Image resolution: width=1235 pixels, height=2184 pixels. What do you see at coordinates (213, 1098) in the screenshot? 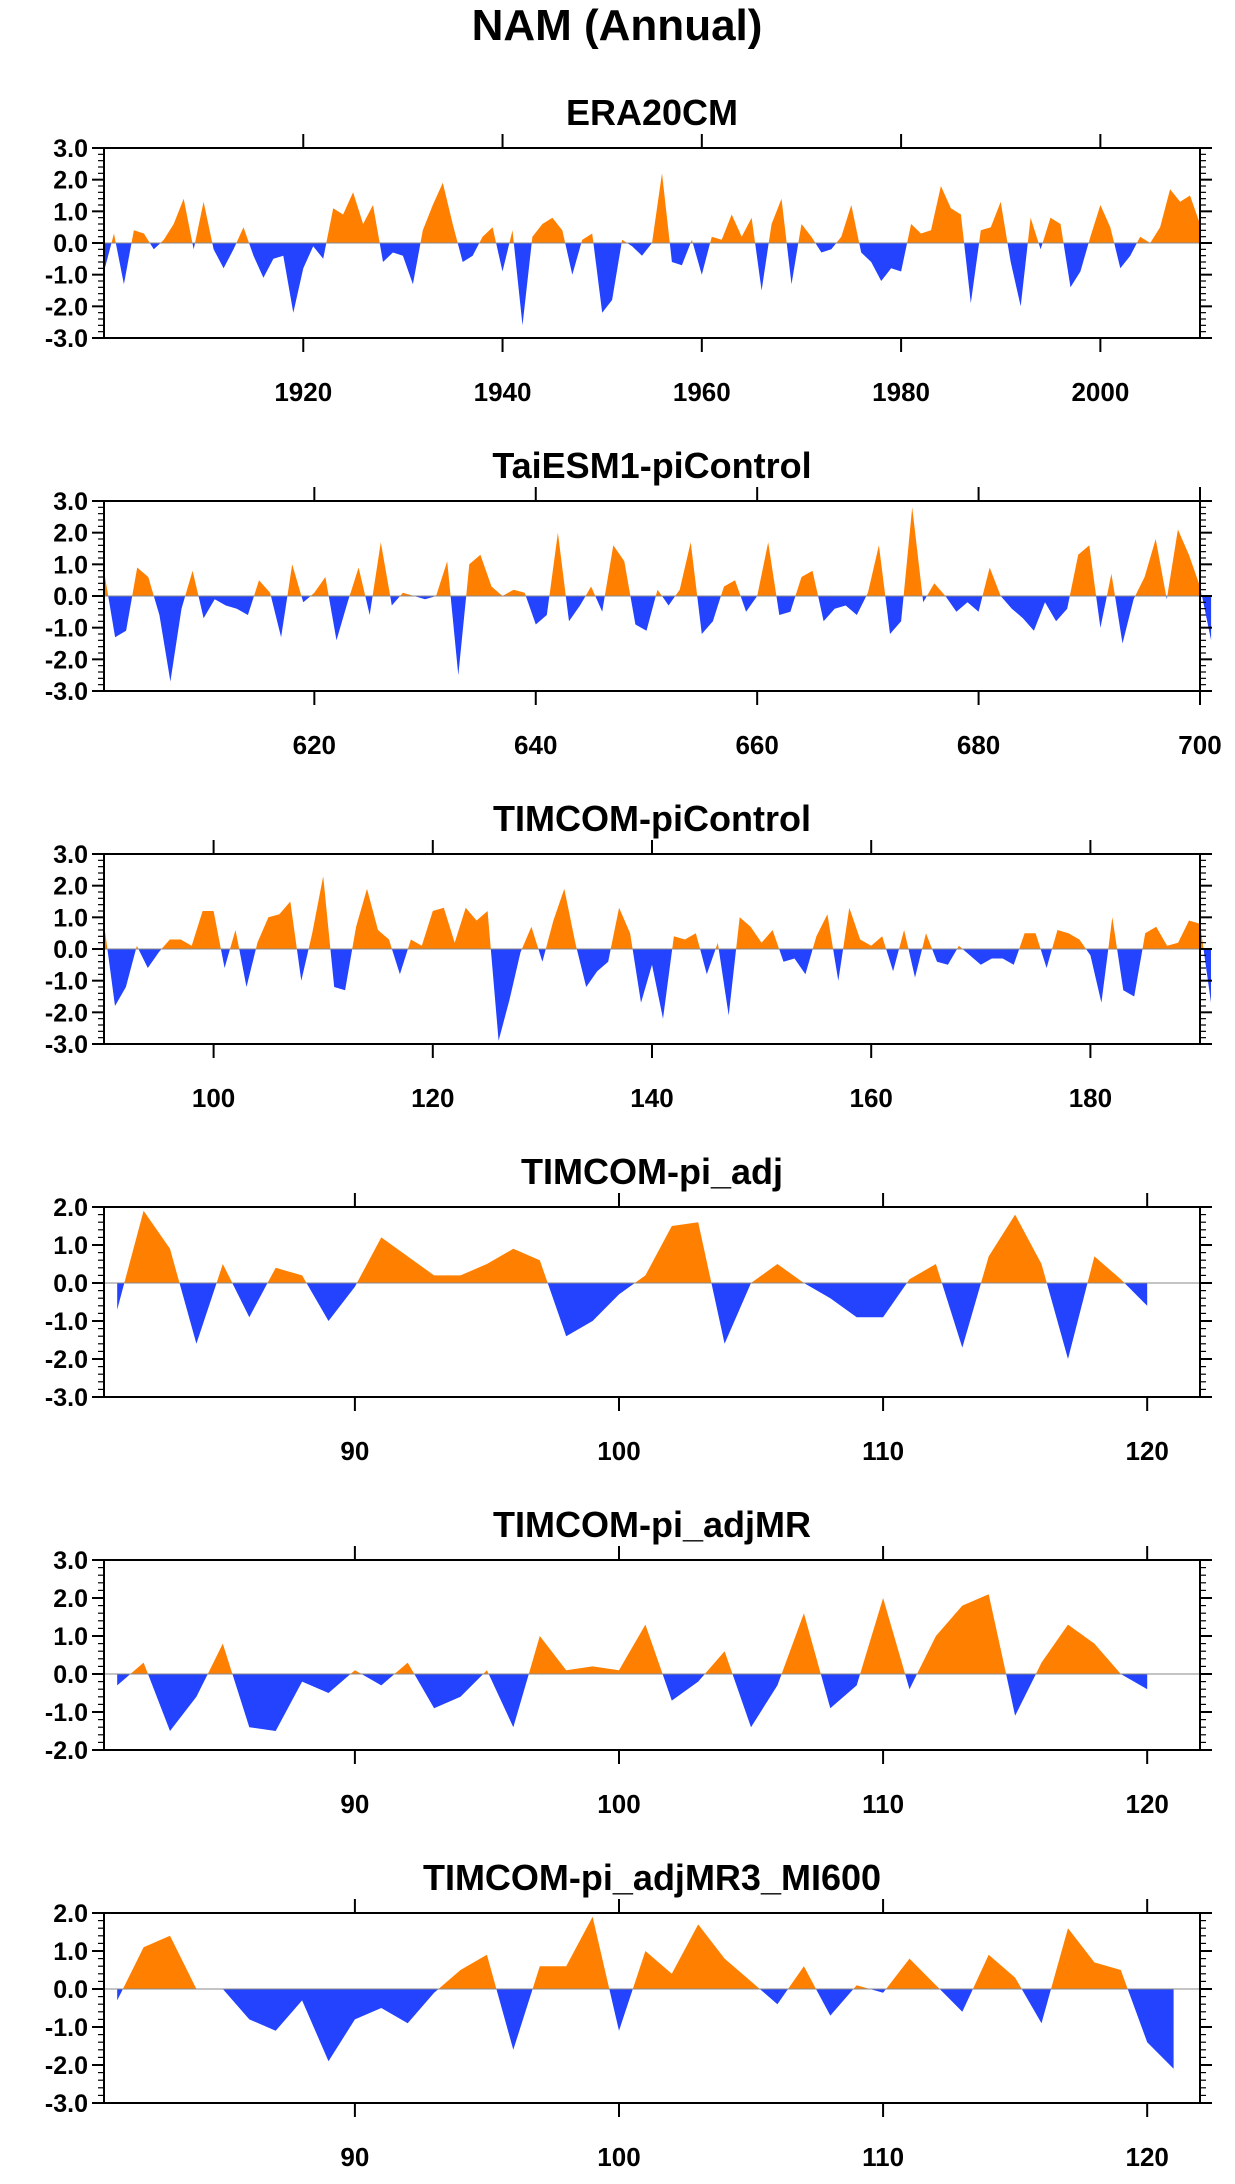
I see `x-tick-label: 100` at bounding box center [213, 1098].